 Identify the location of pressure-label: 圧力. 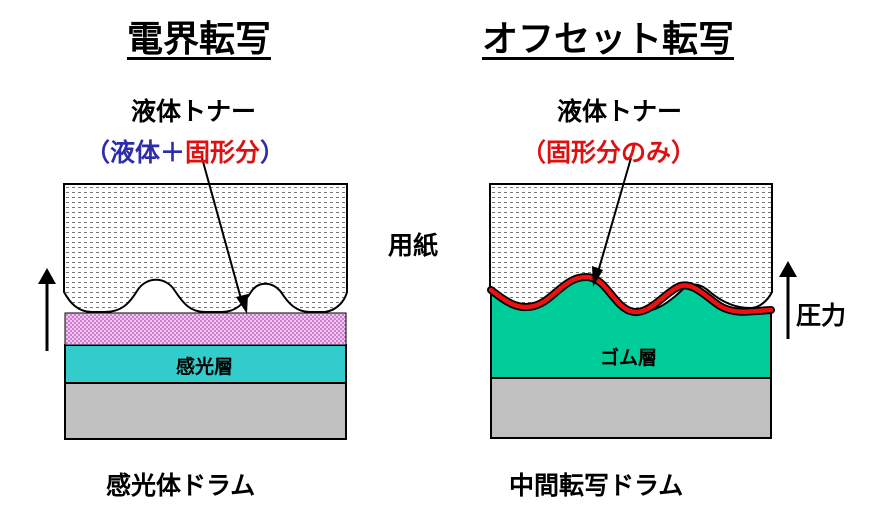
(821, 315).